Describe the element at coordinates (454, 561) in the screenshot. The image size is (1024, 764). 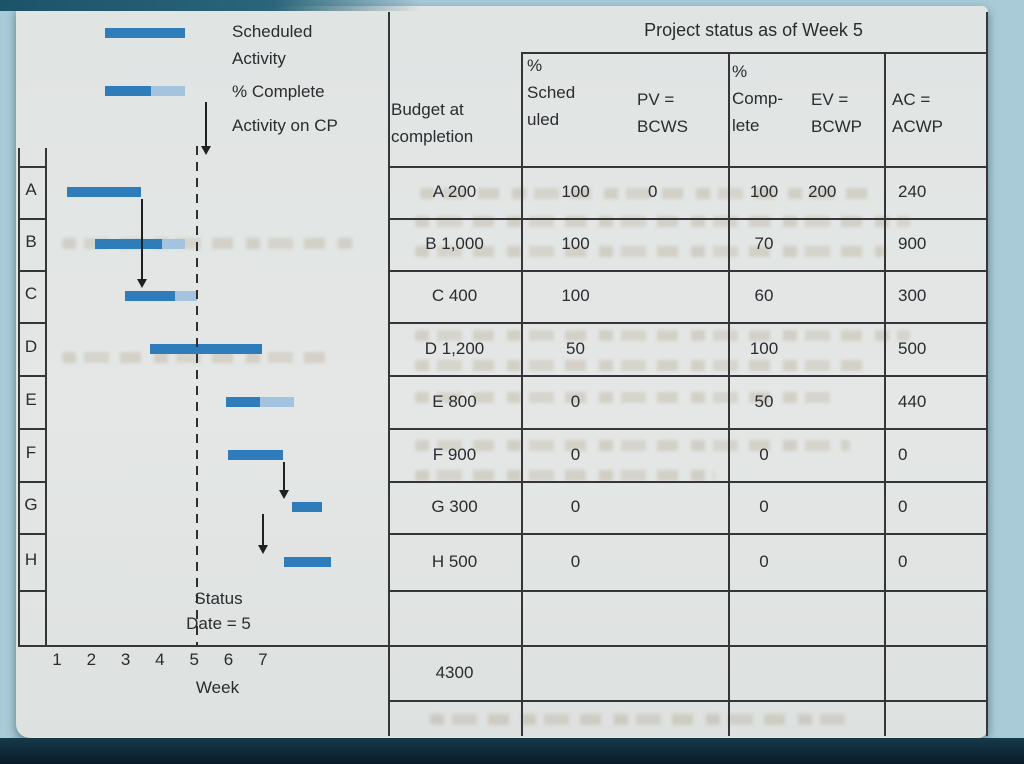
I see `cell-budget: H 500` at that location.